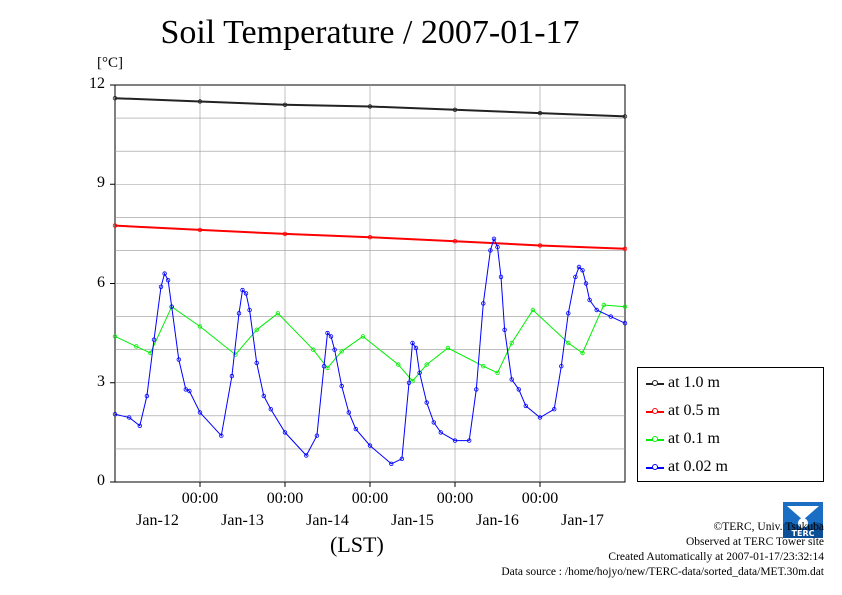 The height and width of the screenshot is (595, 842). I want to click on observed-text: Observed at TERC Tower site, so click(754, 542).